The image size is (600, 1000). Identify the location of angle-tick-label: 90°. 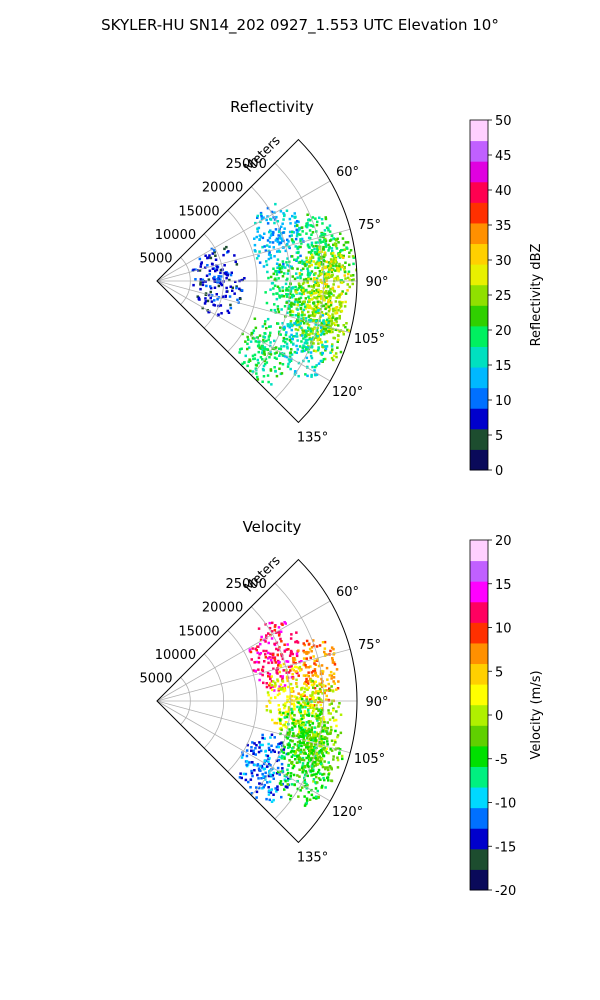
(376, 282).